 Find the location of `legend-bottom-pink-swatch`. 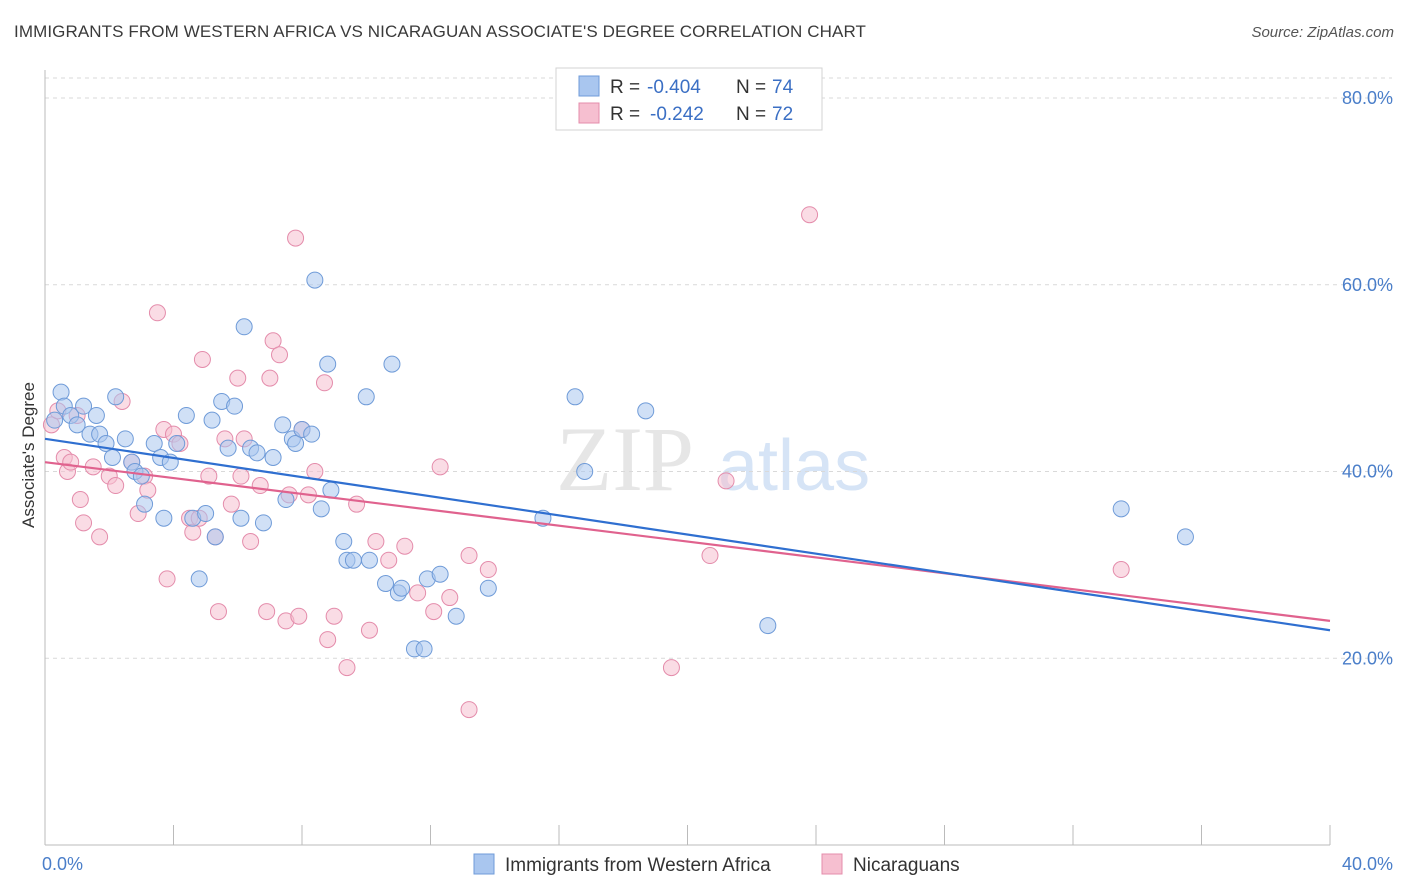

legend-bottom-pink-swatch is located at coordinates (832, 864).